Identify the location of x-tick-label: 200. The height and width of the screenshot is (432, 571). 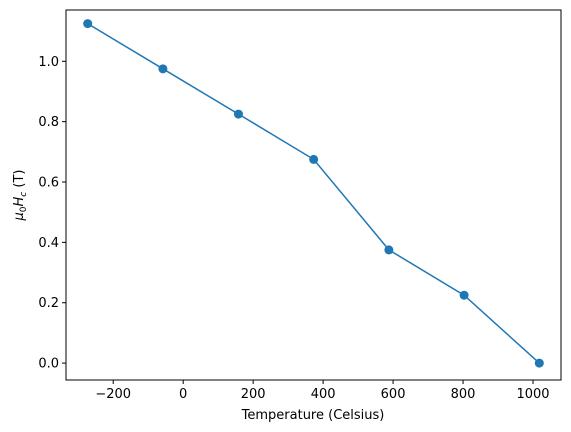
(253, 394).